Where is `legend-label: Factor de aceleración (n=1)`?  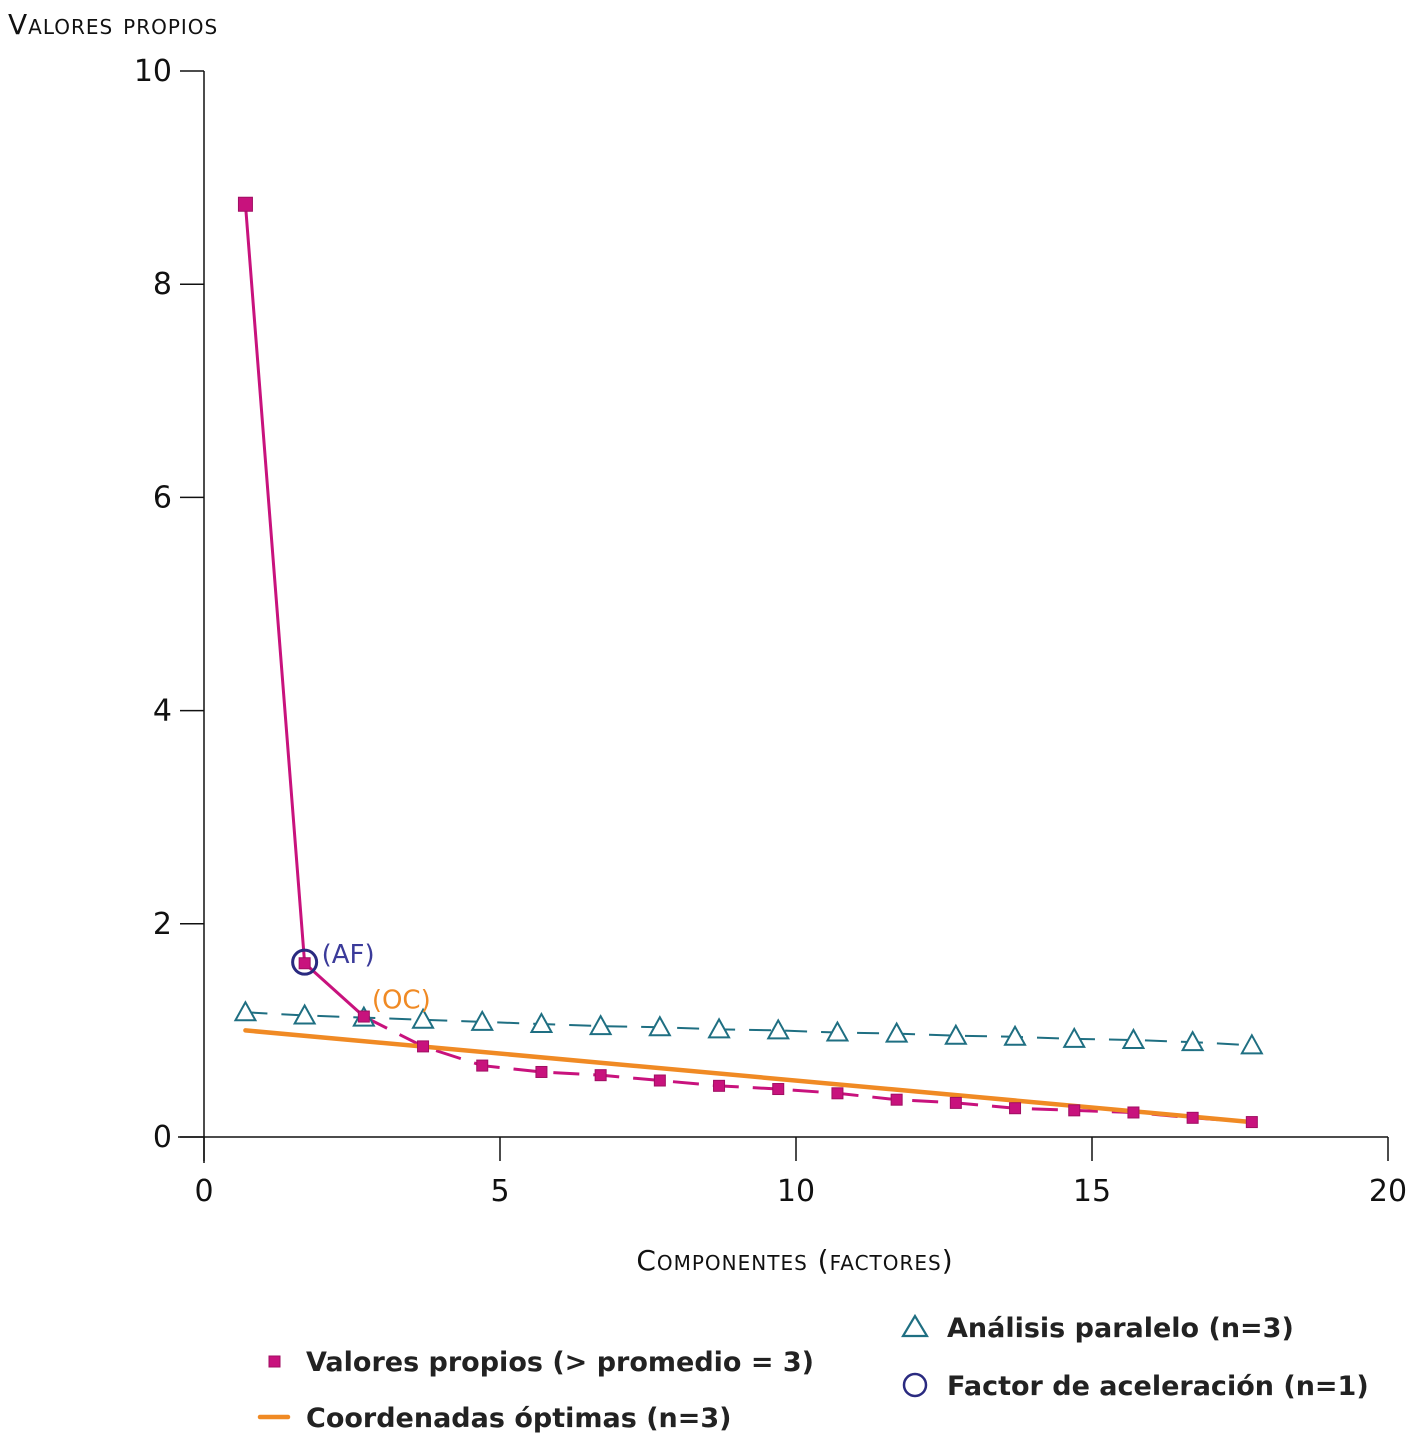 legend-label: Factor de aceleración (n=1) is located at coordinates (1158, 1386).